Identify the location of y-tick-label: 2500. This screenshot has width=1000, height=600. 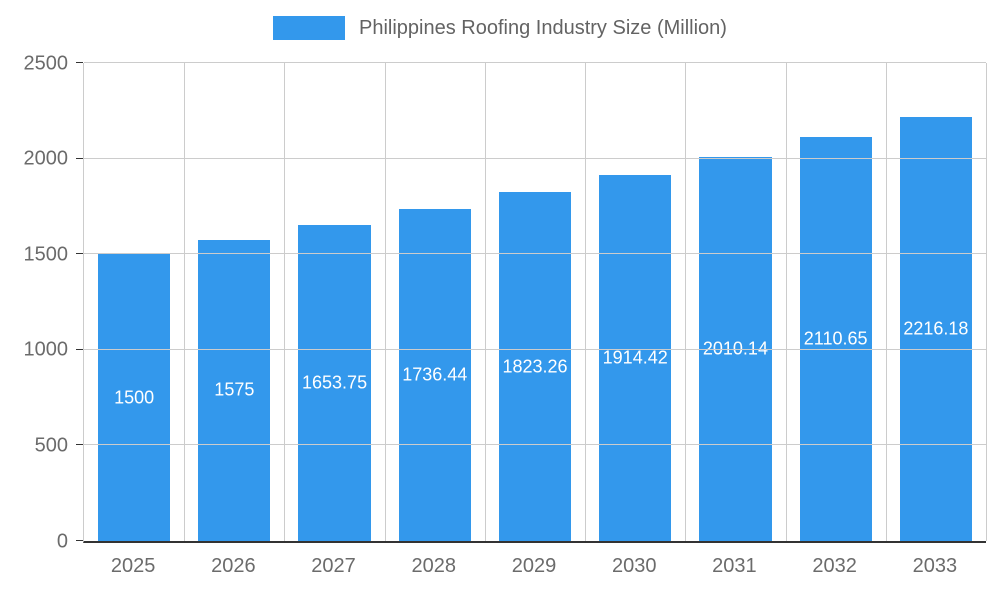
(46, 63).